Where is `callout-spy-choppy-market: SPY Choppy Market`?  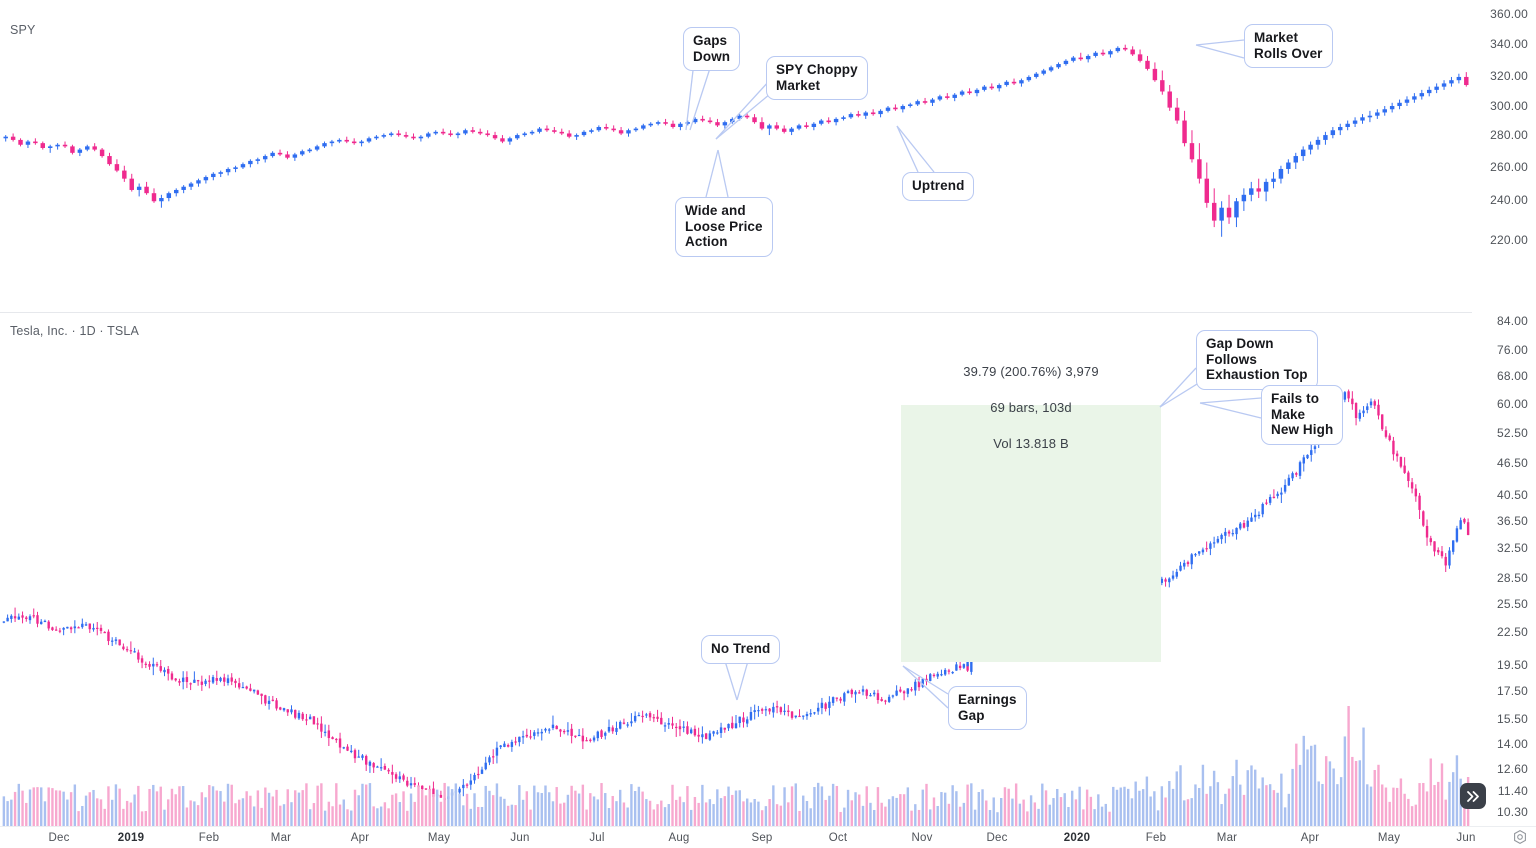
callout-spy-choppy-market: SPY Choppy Market is located at coordinates (817, 78).